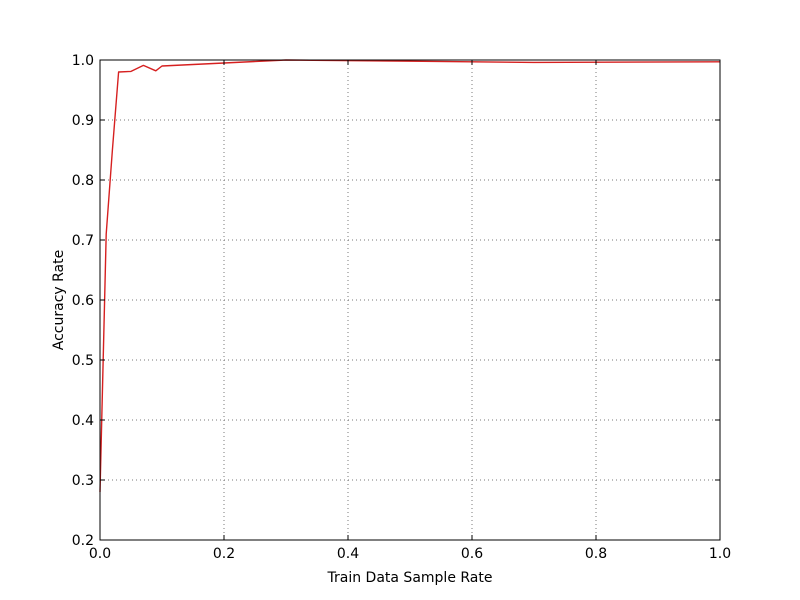 The height and width of the screenshot is (600, 800). What do you see at coordinates (410, 578) in the screenshot?
I see `x-axis-label: Train Data Sample Rate` at bounding box center [410, 578].